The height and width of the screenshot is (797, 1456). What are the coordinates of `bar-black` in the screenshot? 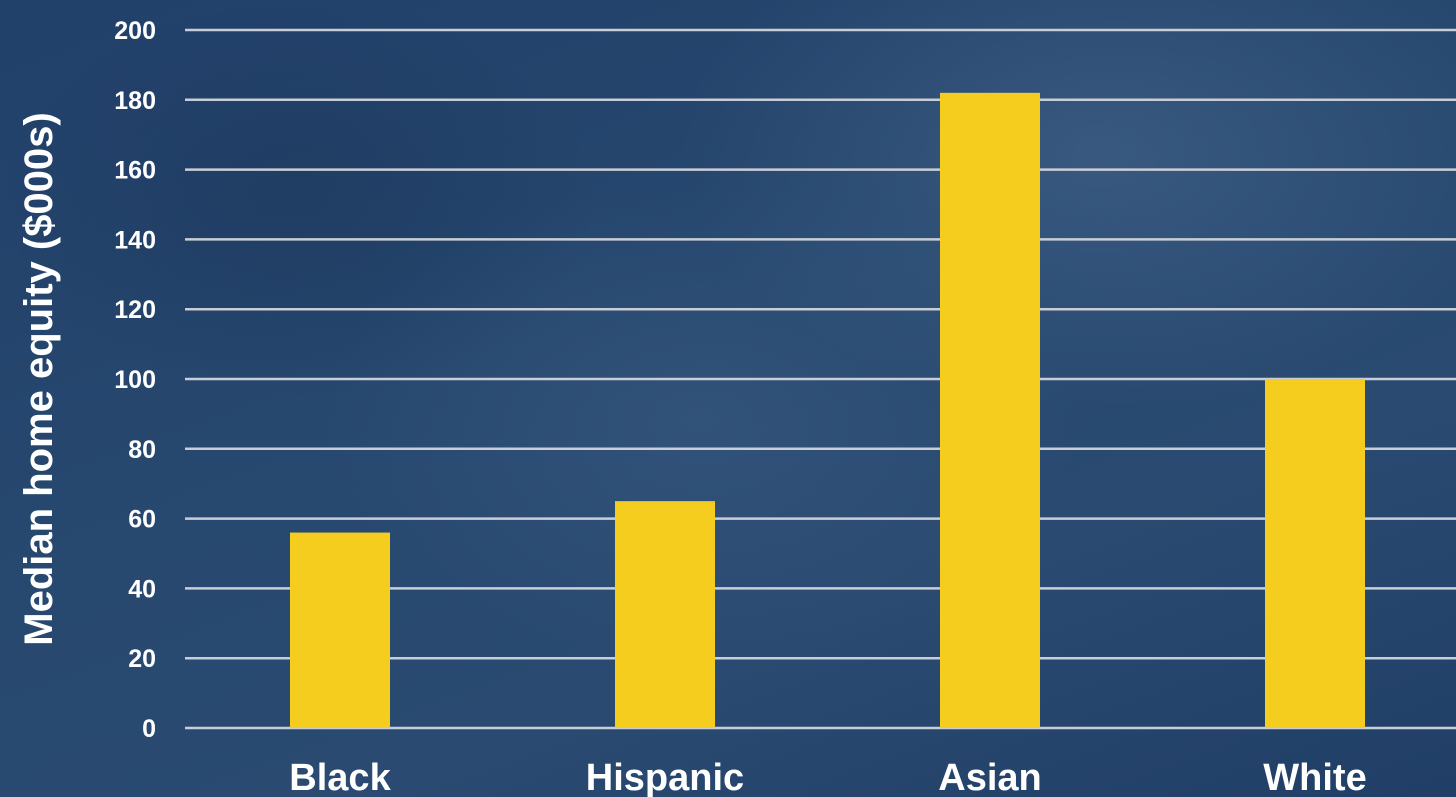 It's located at (340, 630).